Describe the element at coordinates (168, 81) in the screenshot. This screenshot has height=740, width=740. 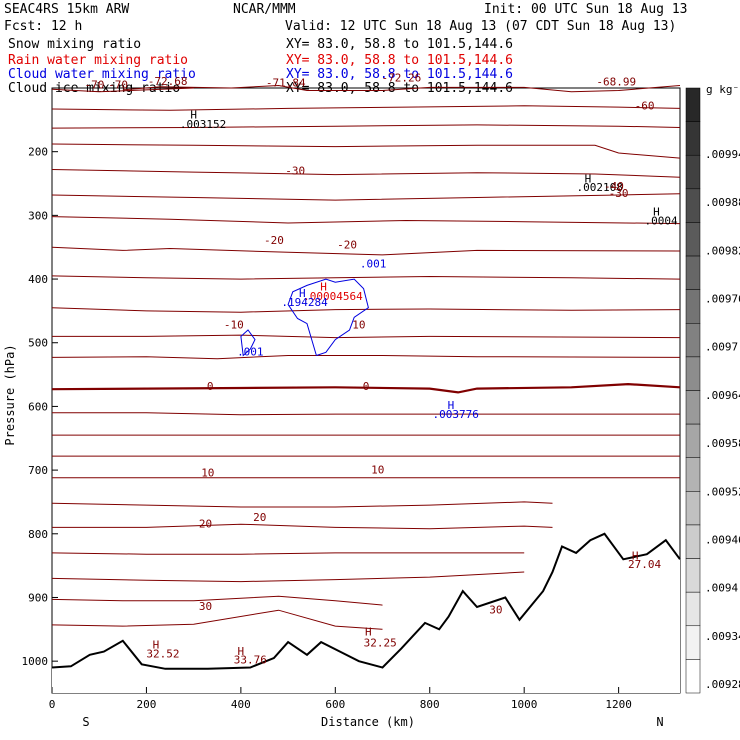
I see `contour-label: -72.68` at that location.